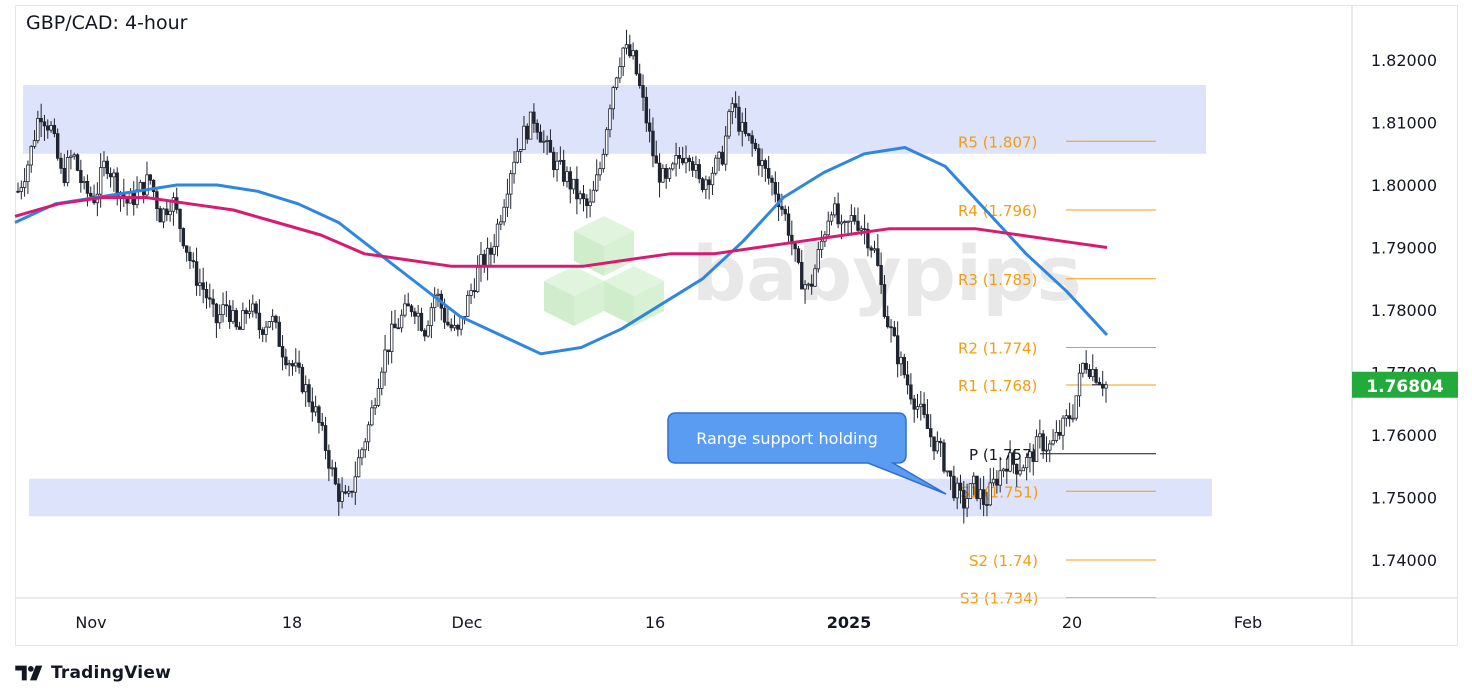 The height and width of the screenshot is (699, 1472). I want to click on pivot-label-r3: R3 (1.785), so click(997, 280).